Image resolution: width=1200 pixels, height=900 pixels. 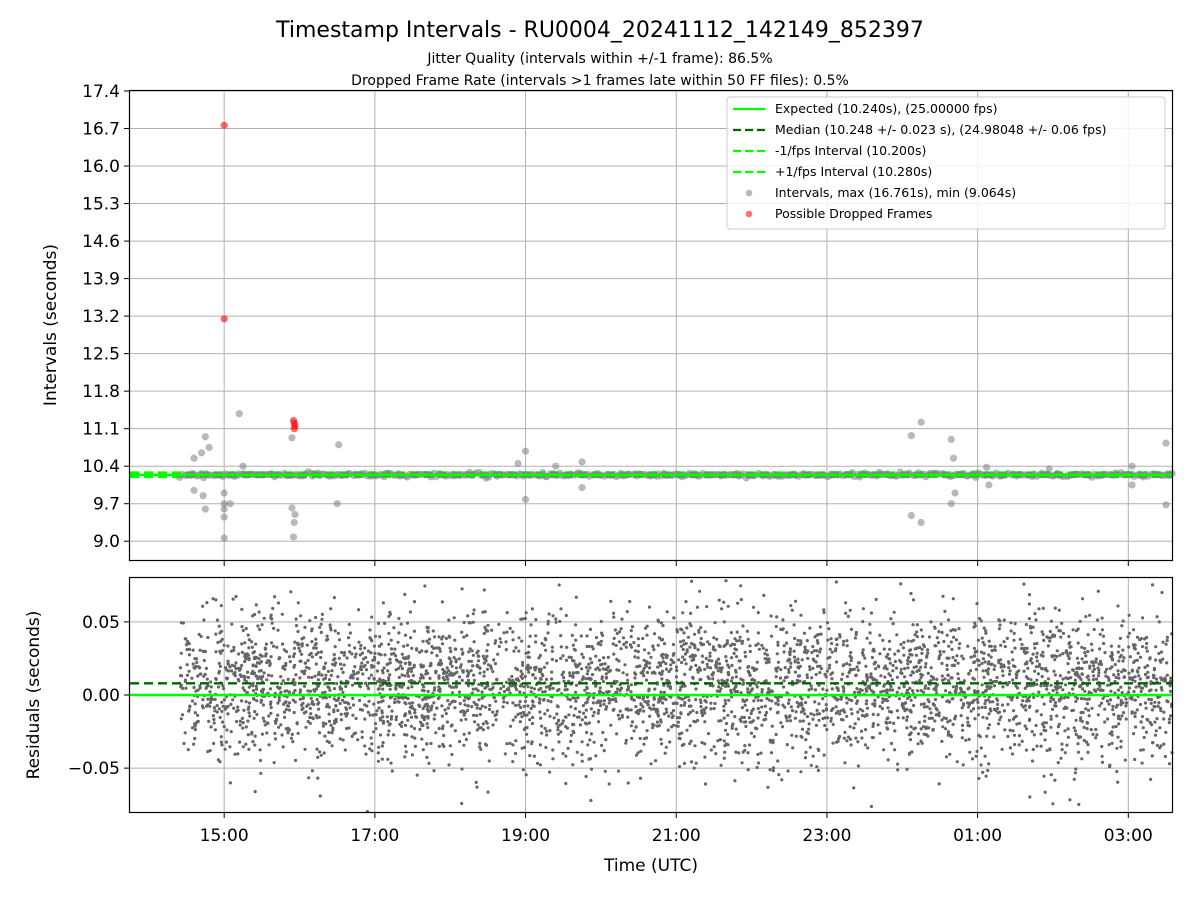 I want to click on intervals-y-tick-label: 11.8, so click(x=101, y=392).